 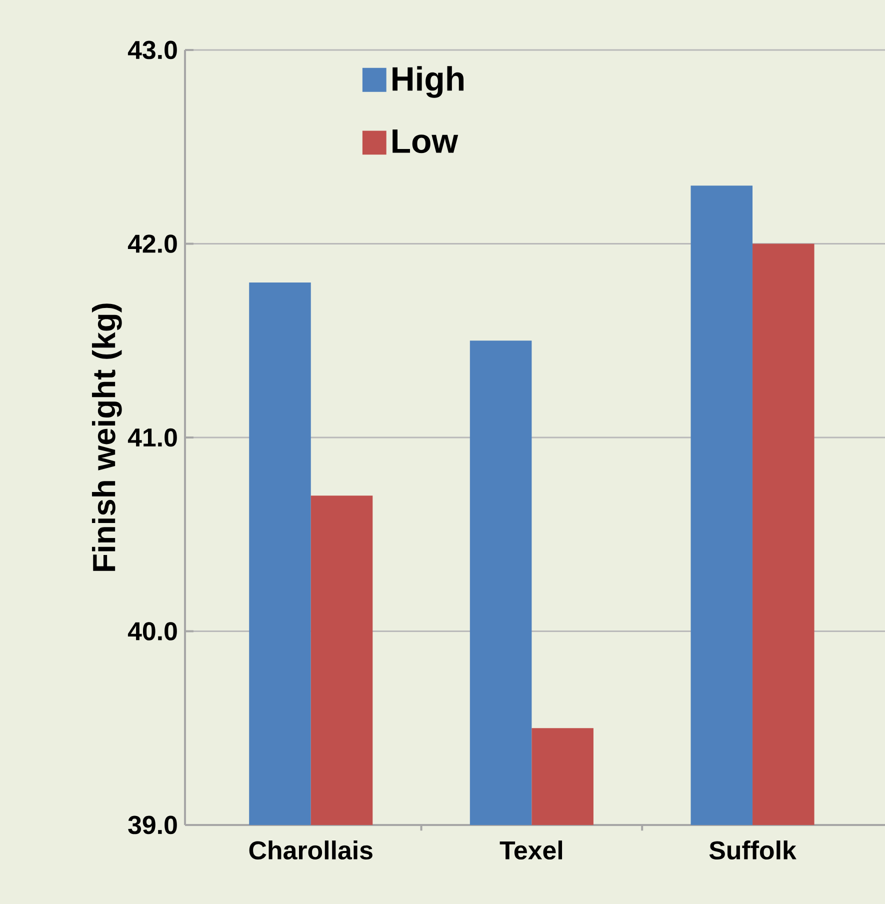 What do you see at coordinates (531, 850) in the screenshot?
I see `x-tick-label: Texel` at bounding box center [531, 850].